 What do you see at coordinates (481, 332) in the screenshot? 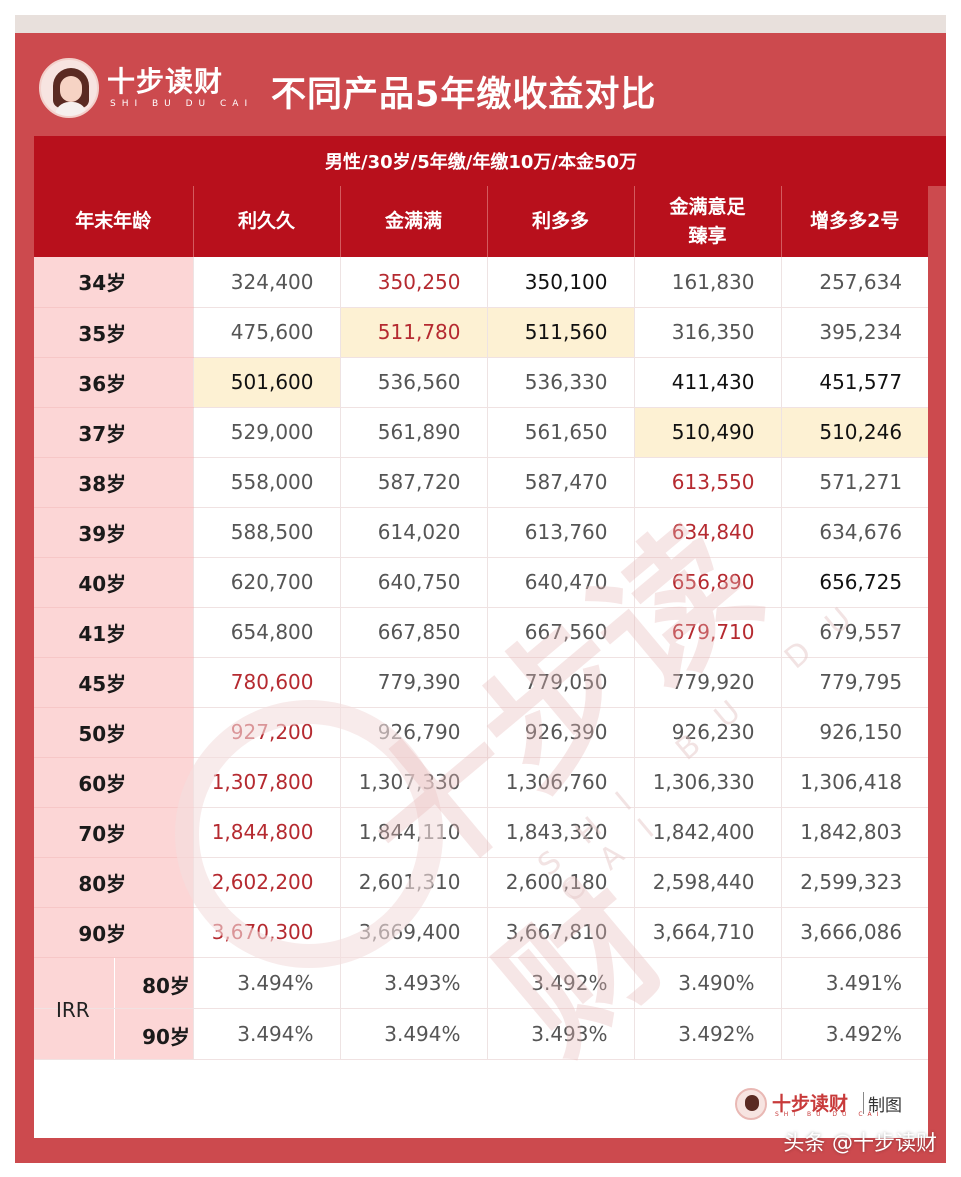
I see `table-row: 35岁 475,600 511,780 511,560 316,350 395,234` at bounding box center [481, 332].